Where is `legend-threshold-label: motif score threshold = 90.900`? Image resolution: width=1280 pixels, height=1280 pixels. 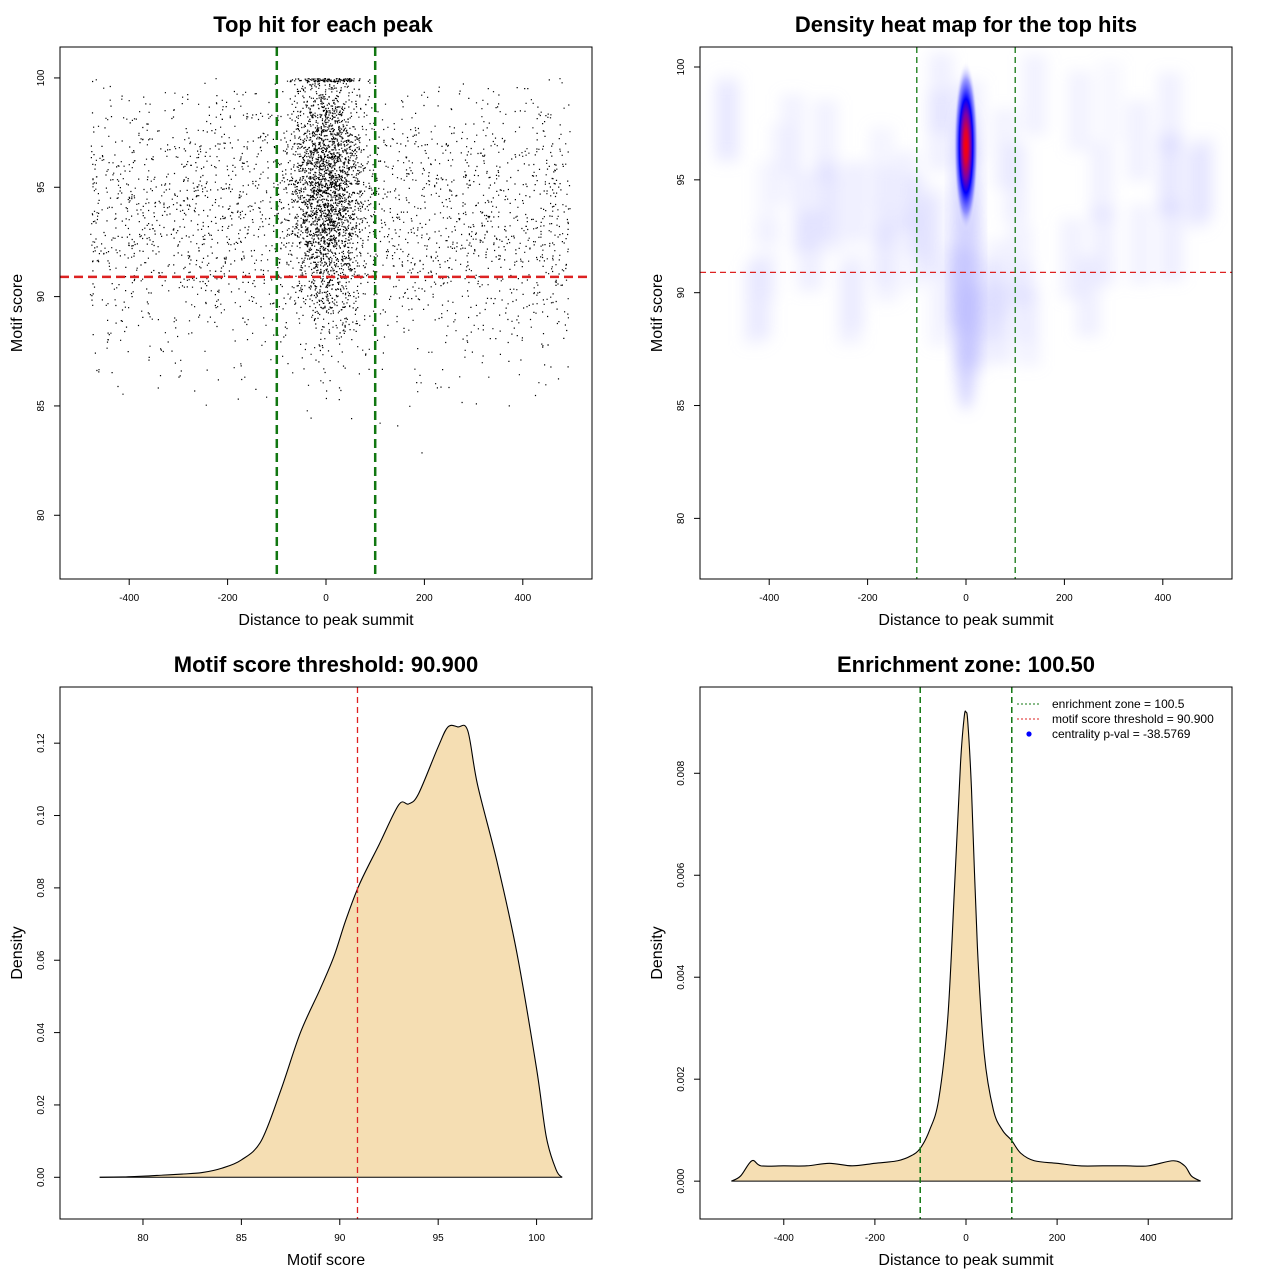
legend-threshold-label: motif score threshold = 90.900 is located at coordinates (1133, 719).